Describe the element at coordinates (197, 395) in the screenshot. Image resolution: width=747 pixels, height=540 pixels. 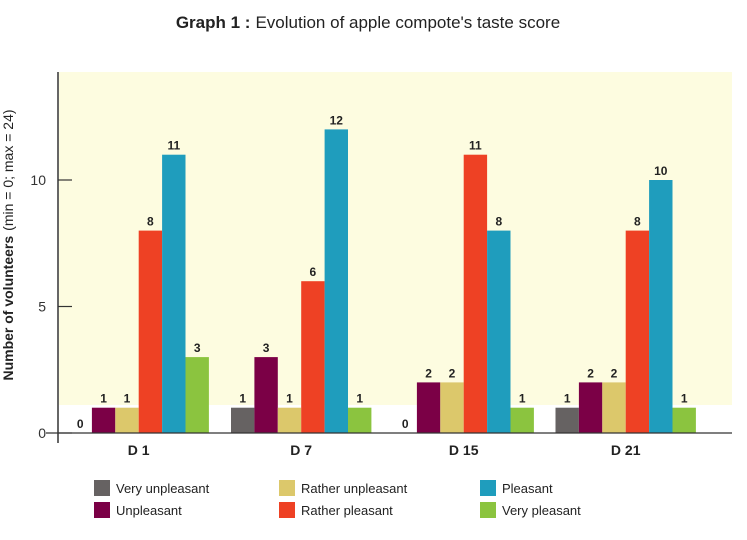
I see `bar-very-pleasant-d1` at that location.